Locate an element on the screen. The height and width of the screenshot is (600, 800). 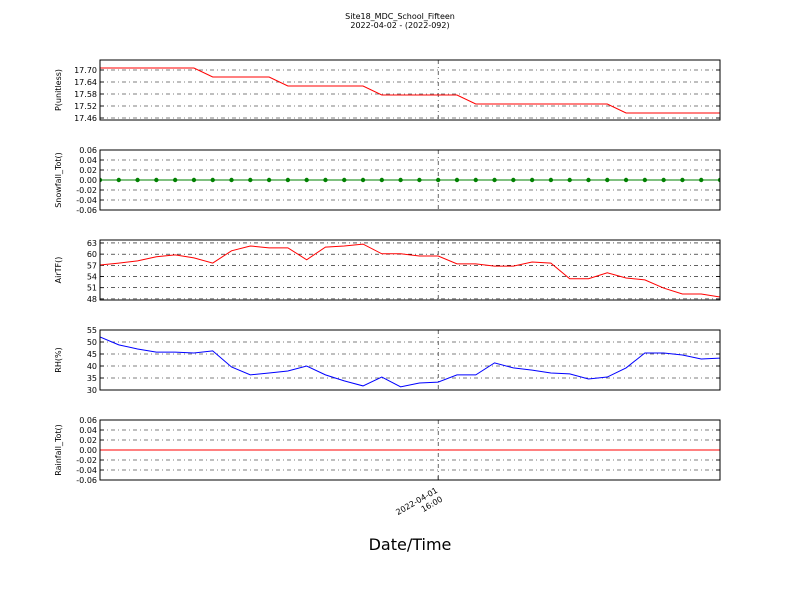
y-tick-label: 57 is located at coordinates (92, 265).